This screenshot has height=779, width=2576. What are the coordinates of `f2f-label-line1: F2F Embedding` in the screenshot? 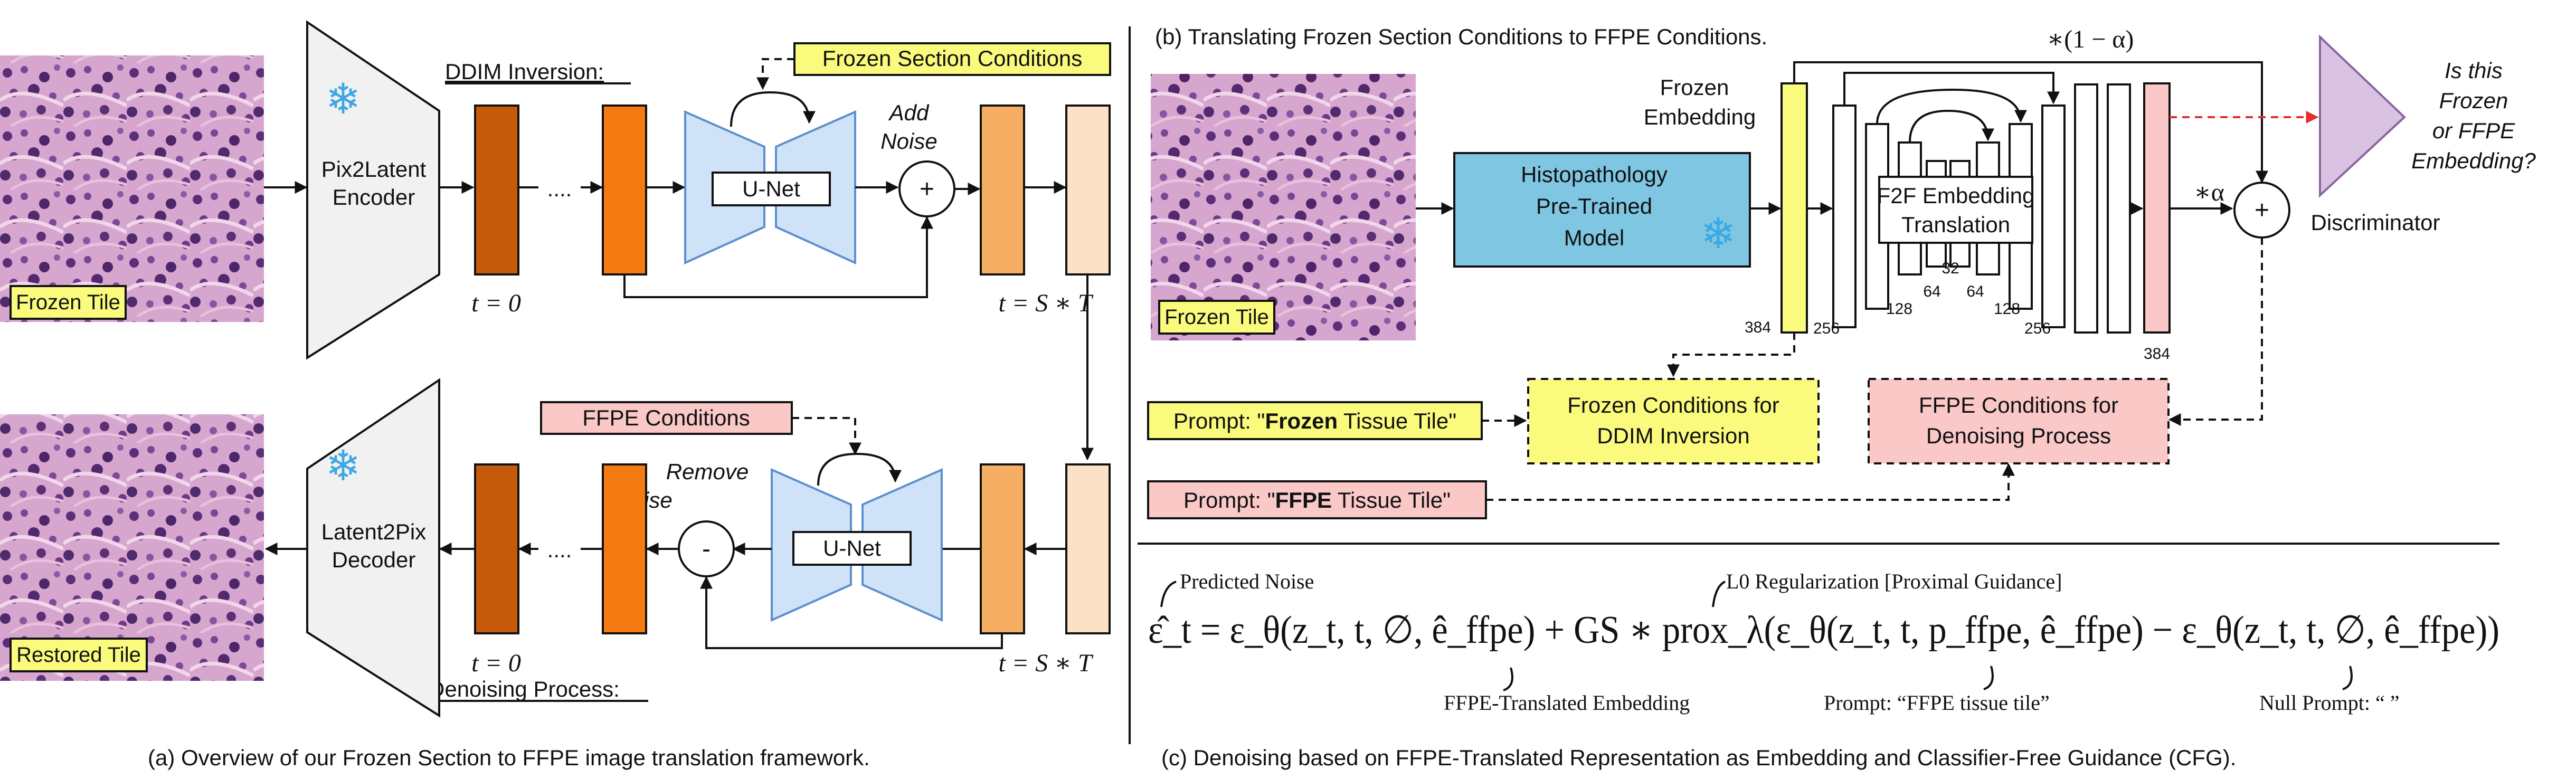 It's located at (1956, 195).